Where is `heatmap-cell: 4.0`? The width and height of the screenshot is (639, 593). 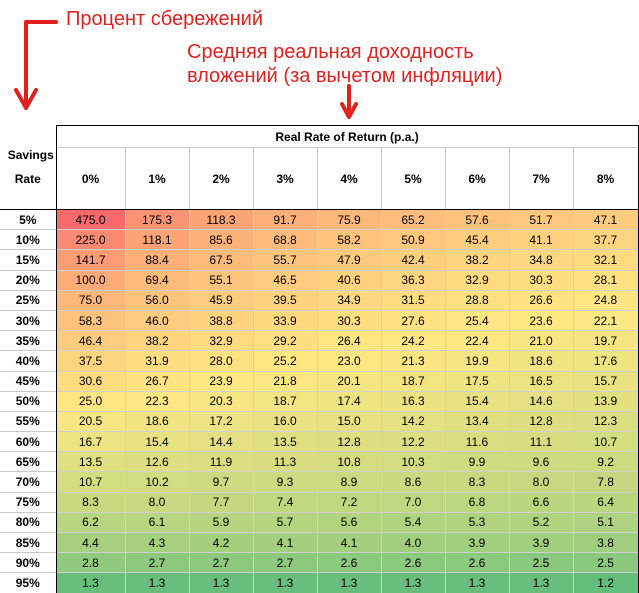
heatmap-cell: 4.0 is located at coordinates (412, 542).